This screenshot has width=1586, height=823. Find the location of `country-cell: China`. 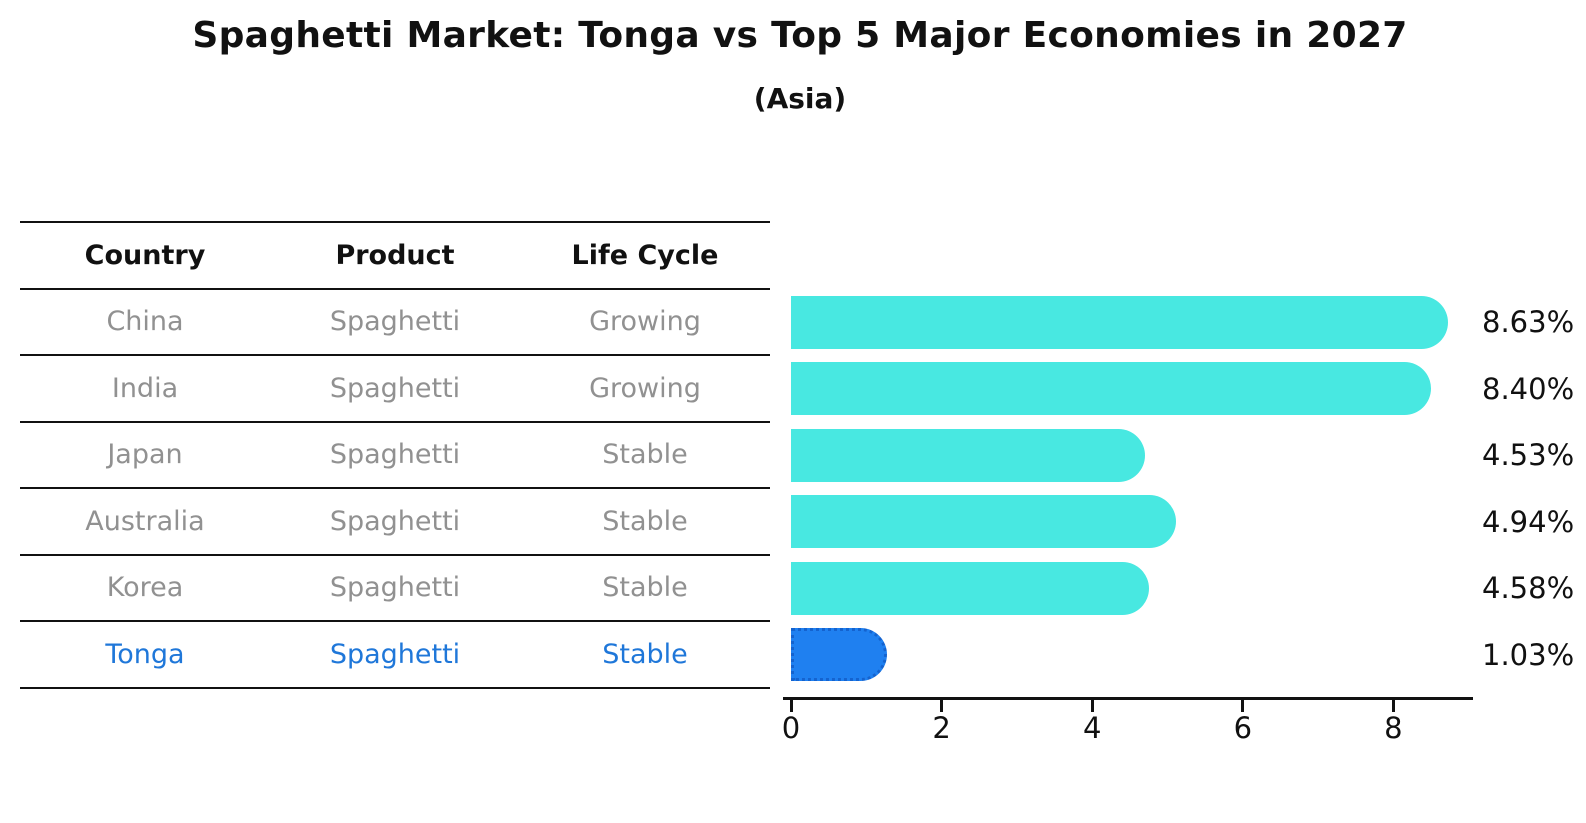

country-cell: China is located at coordinates (145, 322).